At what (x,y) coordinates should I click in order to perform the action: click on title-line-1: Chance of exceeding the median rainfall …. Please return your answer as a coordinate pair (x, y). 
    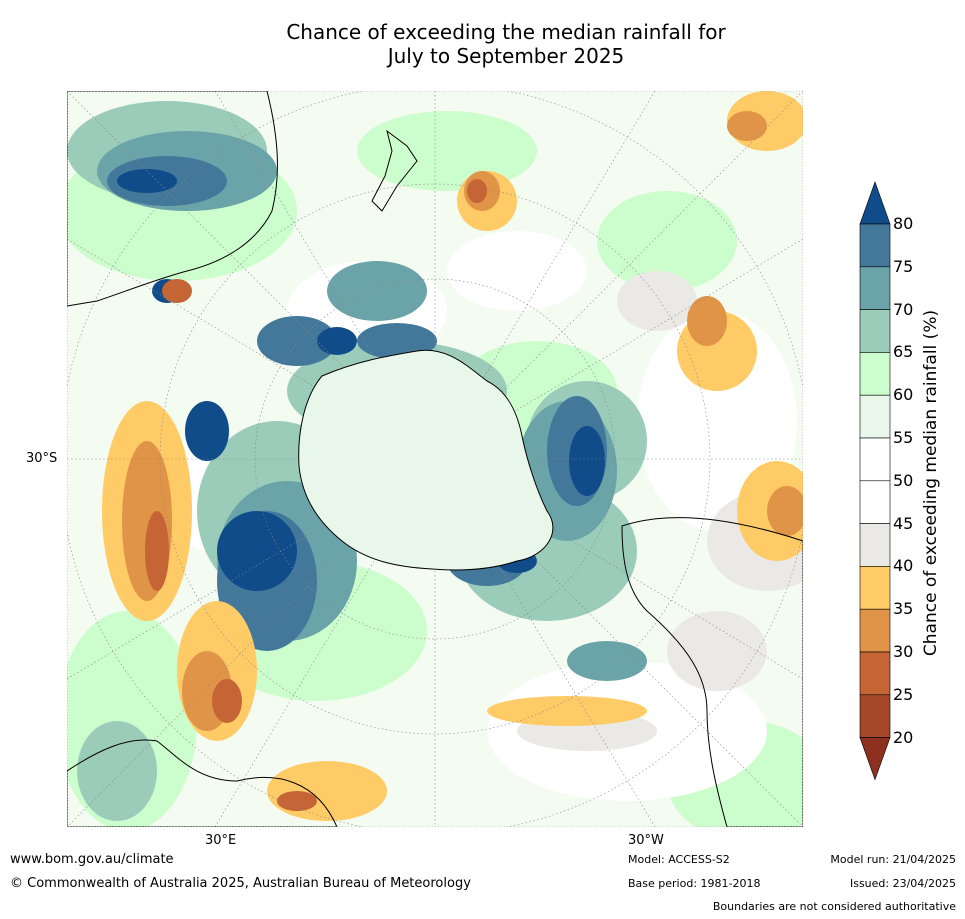
    Looking at the image, I should click on (506, 32).